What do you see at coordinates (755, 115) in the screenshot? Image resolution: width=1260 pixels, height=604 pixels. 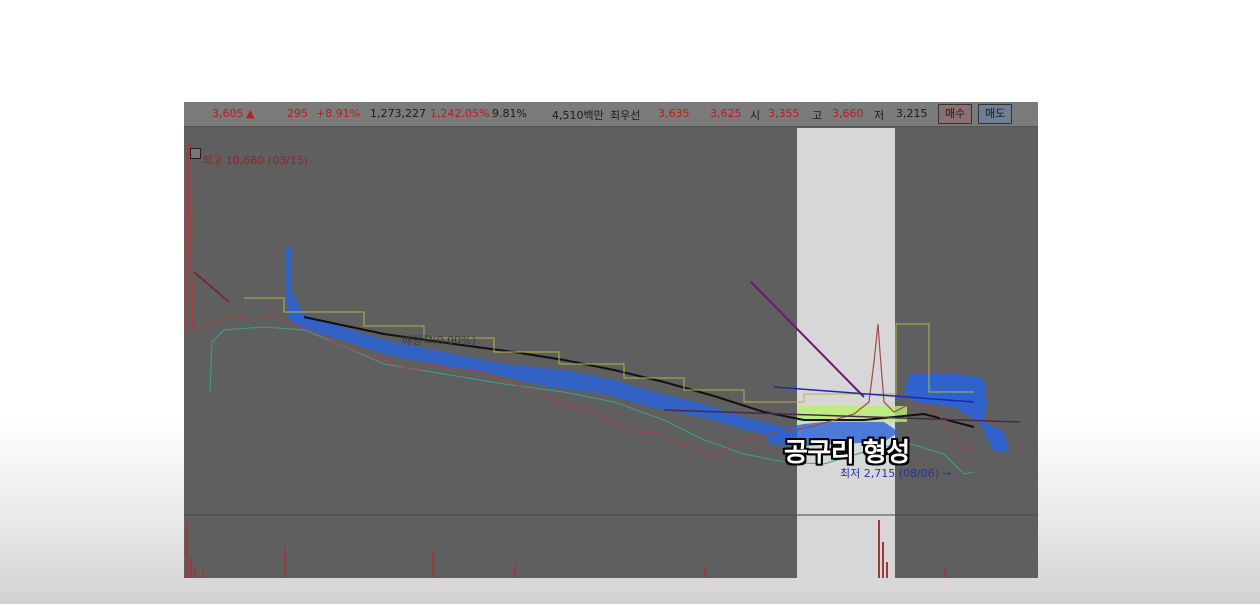 I see `open-label: 시` at bounding box center [755, 115].